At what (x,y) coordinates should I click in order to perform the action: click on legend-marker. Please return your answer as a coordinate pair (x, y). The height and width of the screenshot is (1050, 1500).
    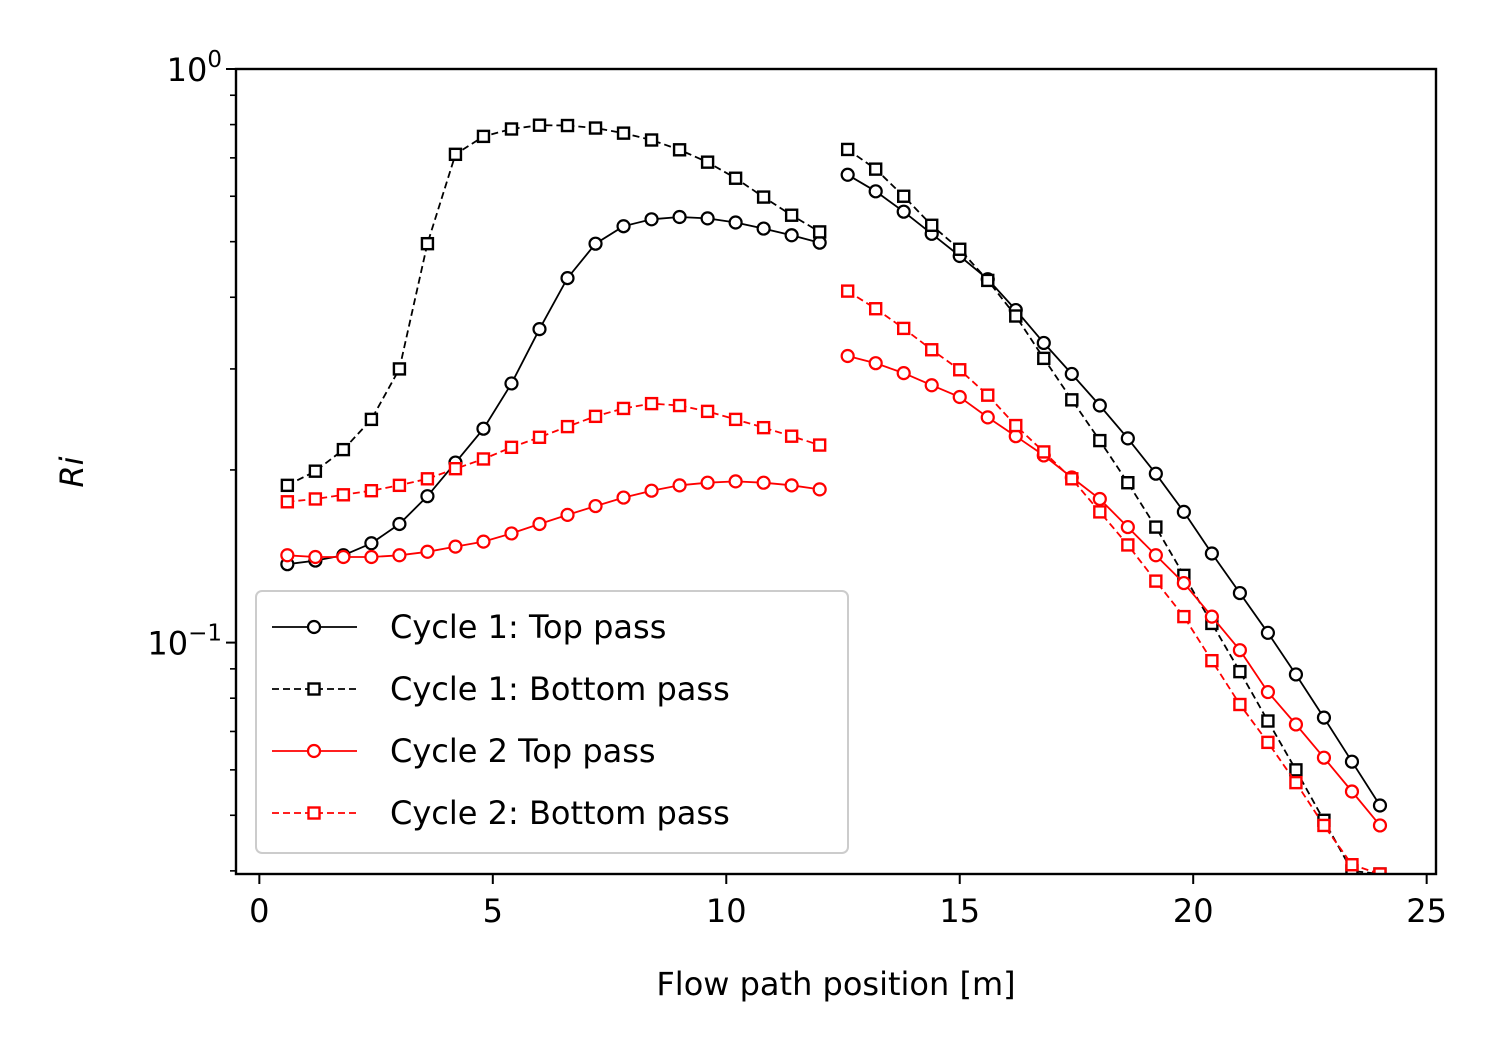
    Looking at the image, I should click on (314, 627).